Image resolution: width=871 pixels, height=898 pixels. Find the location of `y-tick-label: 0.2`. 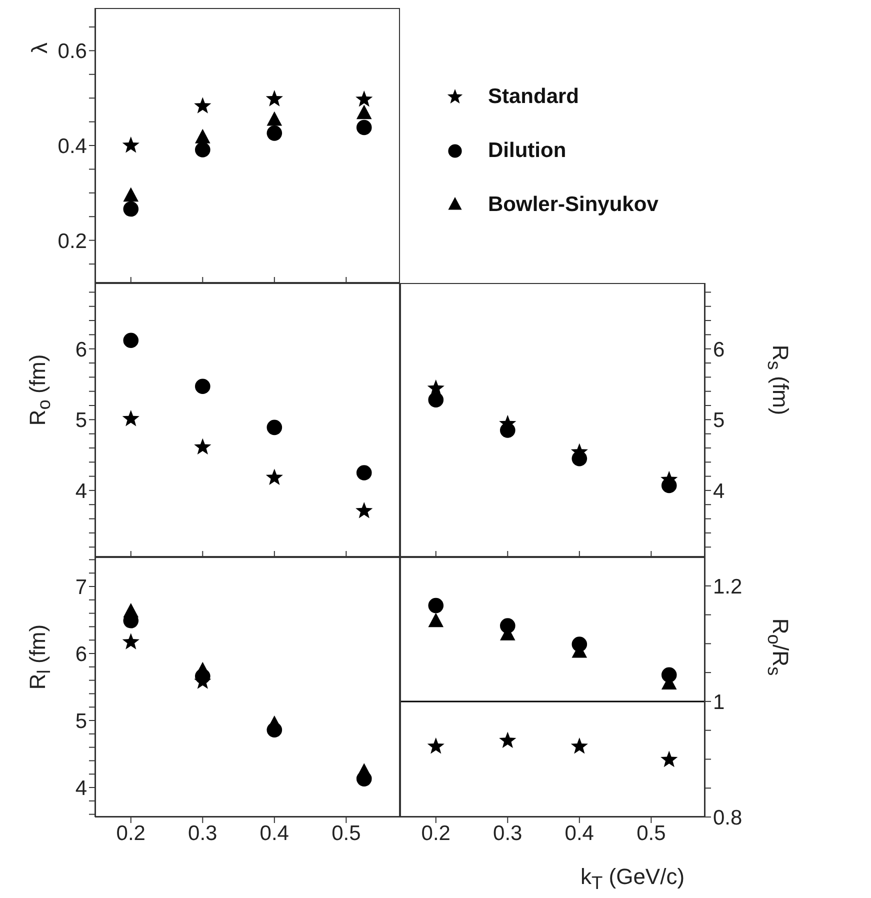

y-tick-label: 0.2 is located at coordinates (72, 241).